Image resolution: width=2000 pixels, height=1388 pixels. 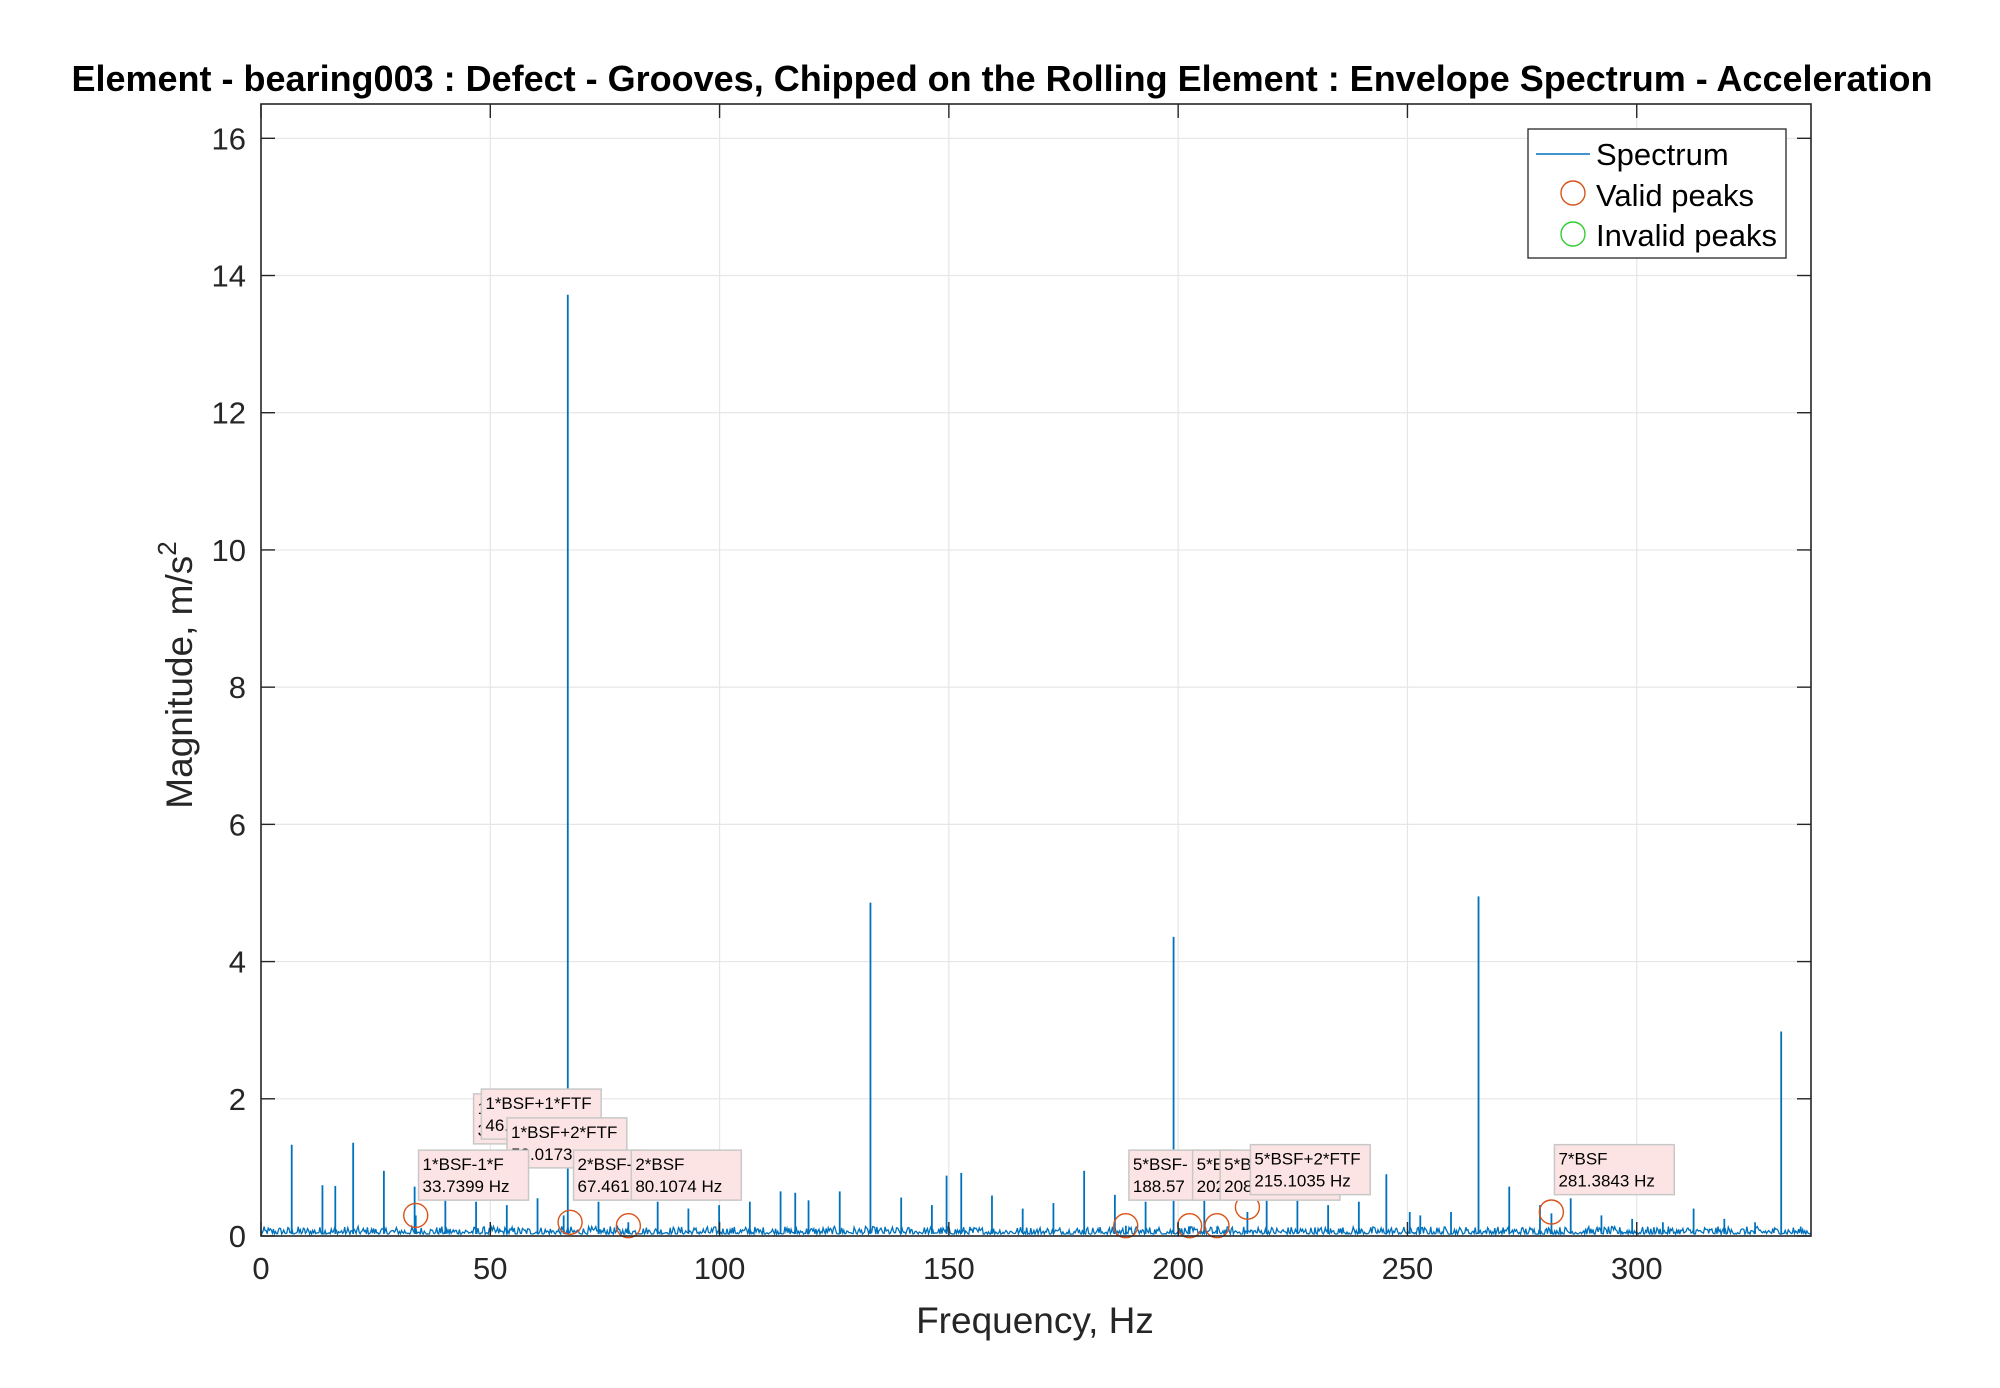 I want to click on annotation-label: 7*BSF, so click(x=1582, y=1159).